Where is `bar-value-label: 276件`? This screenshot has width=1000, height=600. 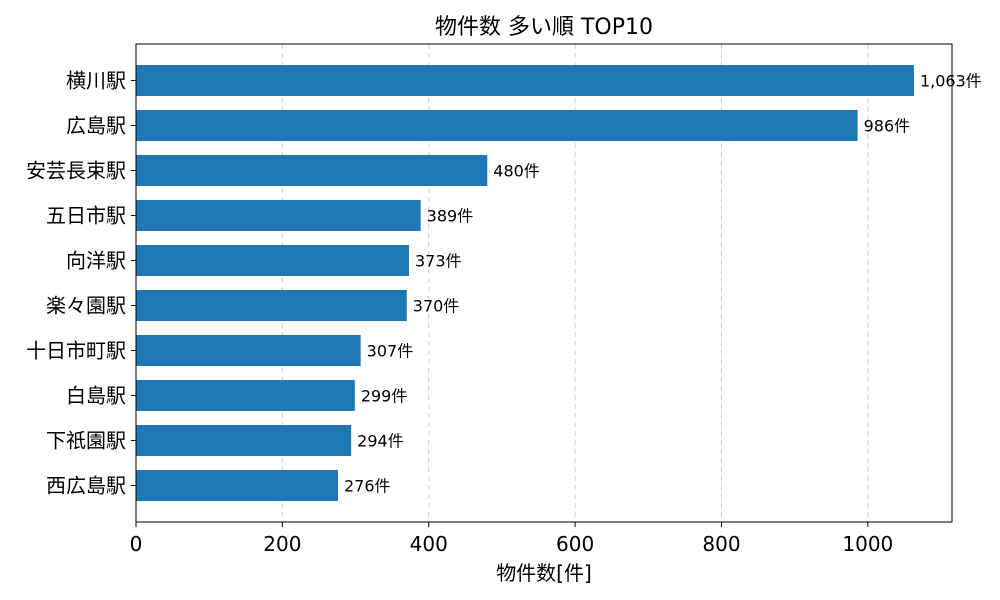 bar-value-label: 276件 is located at coordinates (367, 486).